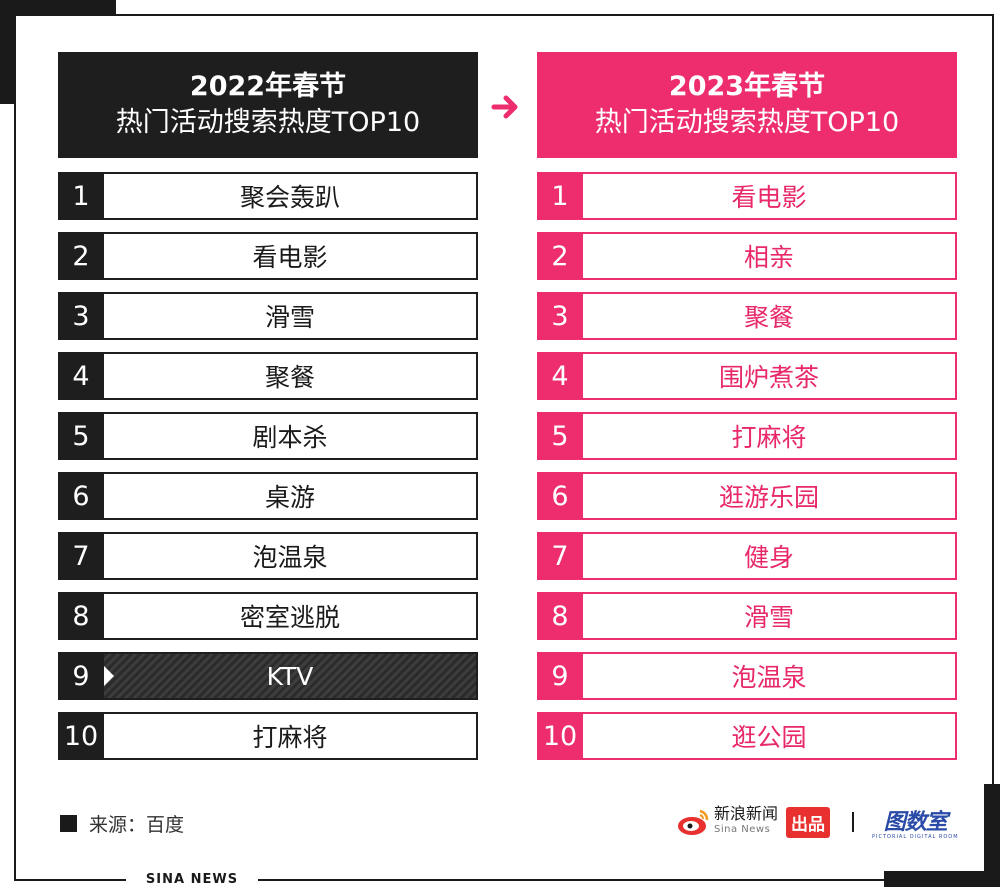  What do you see at coordinates (915, 837) in the screenshot?
I see `partner-subtitle: PICTORIAL DIGITAL ROOM` at bounding box center [915, 837].